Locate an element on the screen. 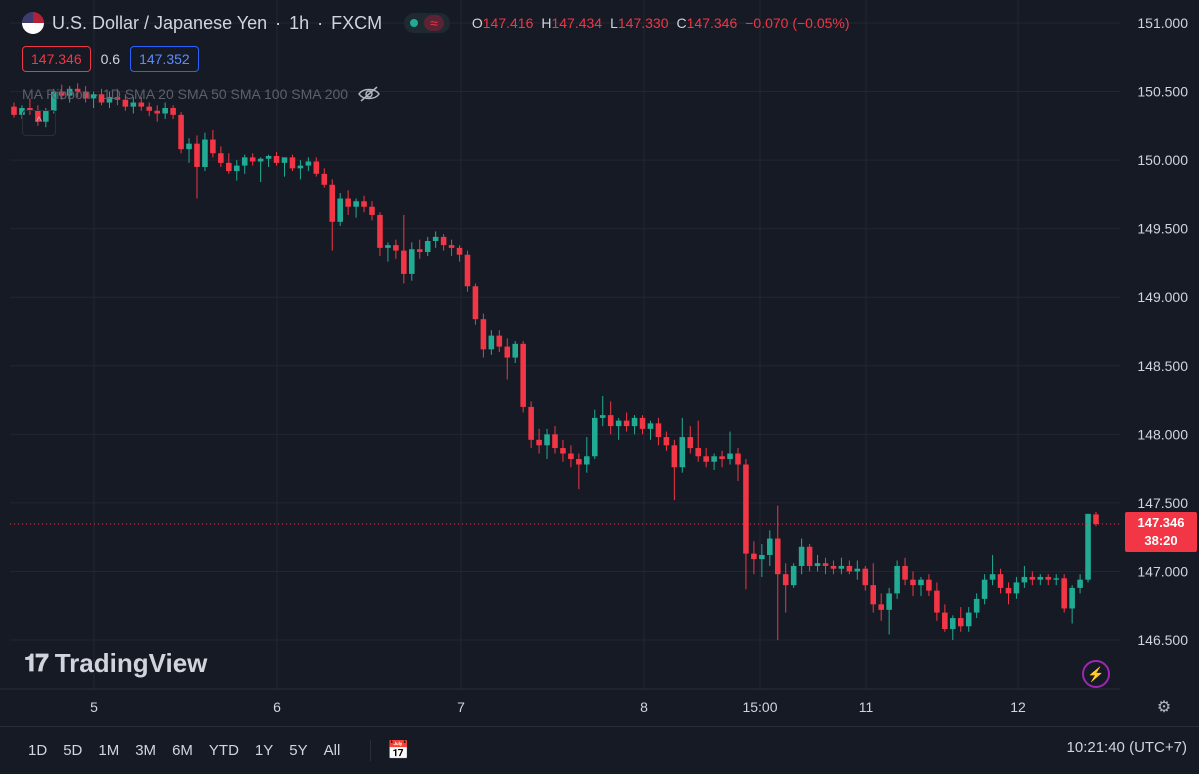 The height and width of the screenshot is (774, 1199). range-button-ytd: YTD is located at coordinates (223, 750).